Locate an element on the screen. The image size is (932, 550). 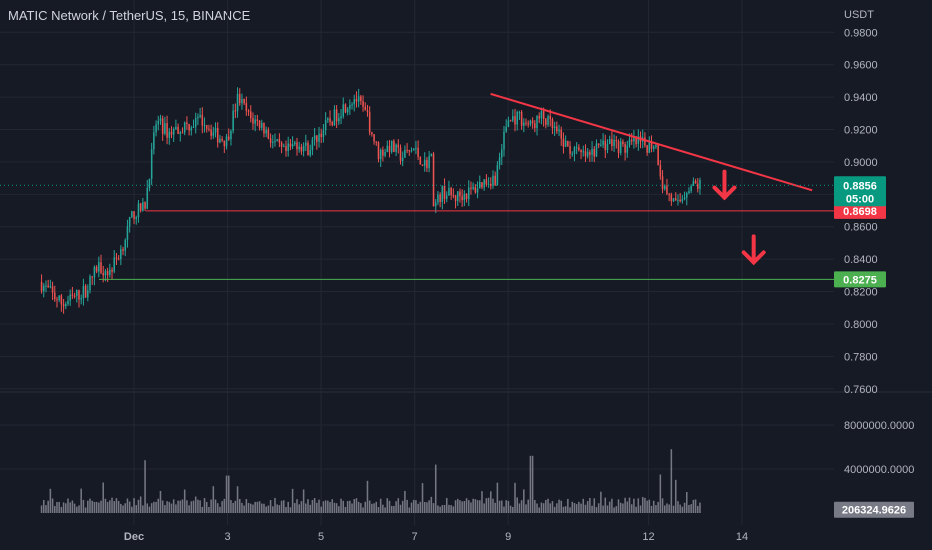
time-tick-label: 5 is located at coordinates (321, 537).